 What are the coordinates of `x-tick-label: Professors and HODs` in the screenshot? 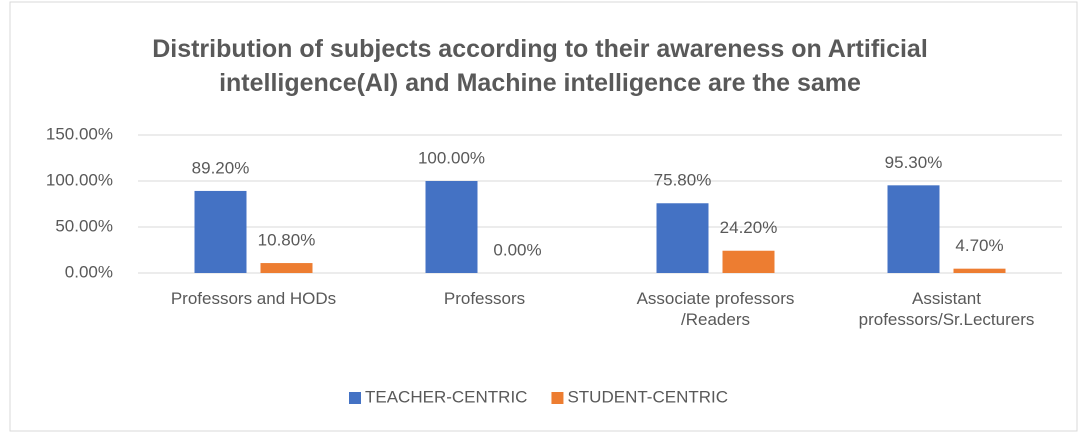 It's located at (253, 298).